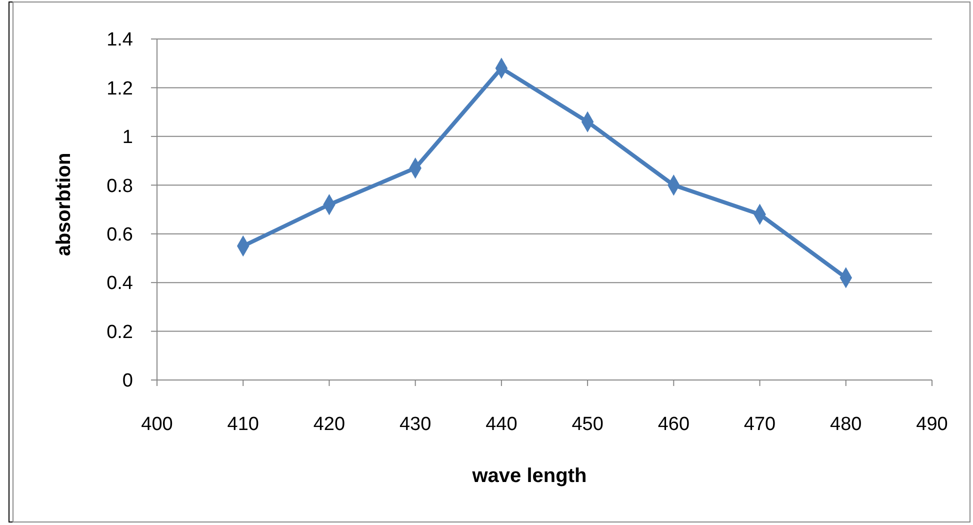 The height and width of the screenshot is (525, 973). Describe the element at coordinates (674, 424) in the screenshot. I see `x-tick-label: 460` at that location.